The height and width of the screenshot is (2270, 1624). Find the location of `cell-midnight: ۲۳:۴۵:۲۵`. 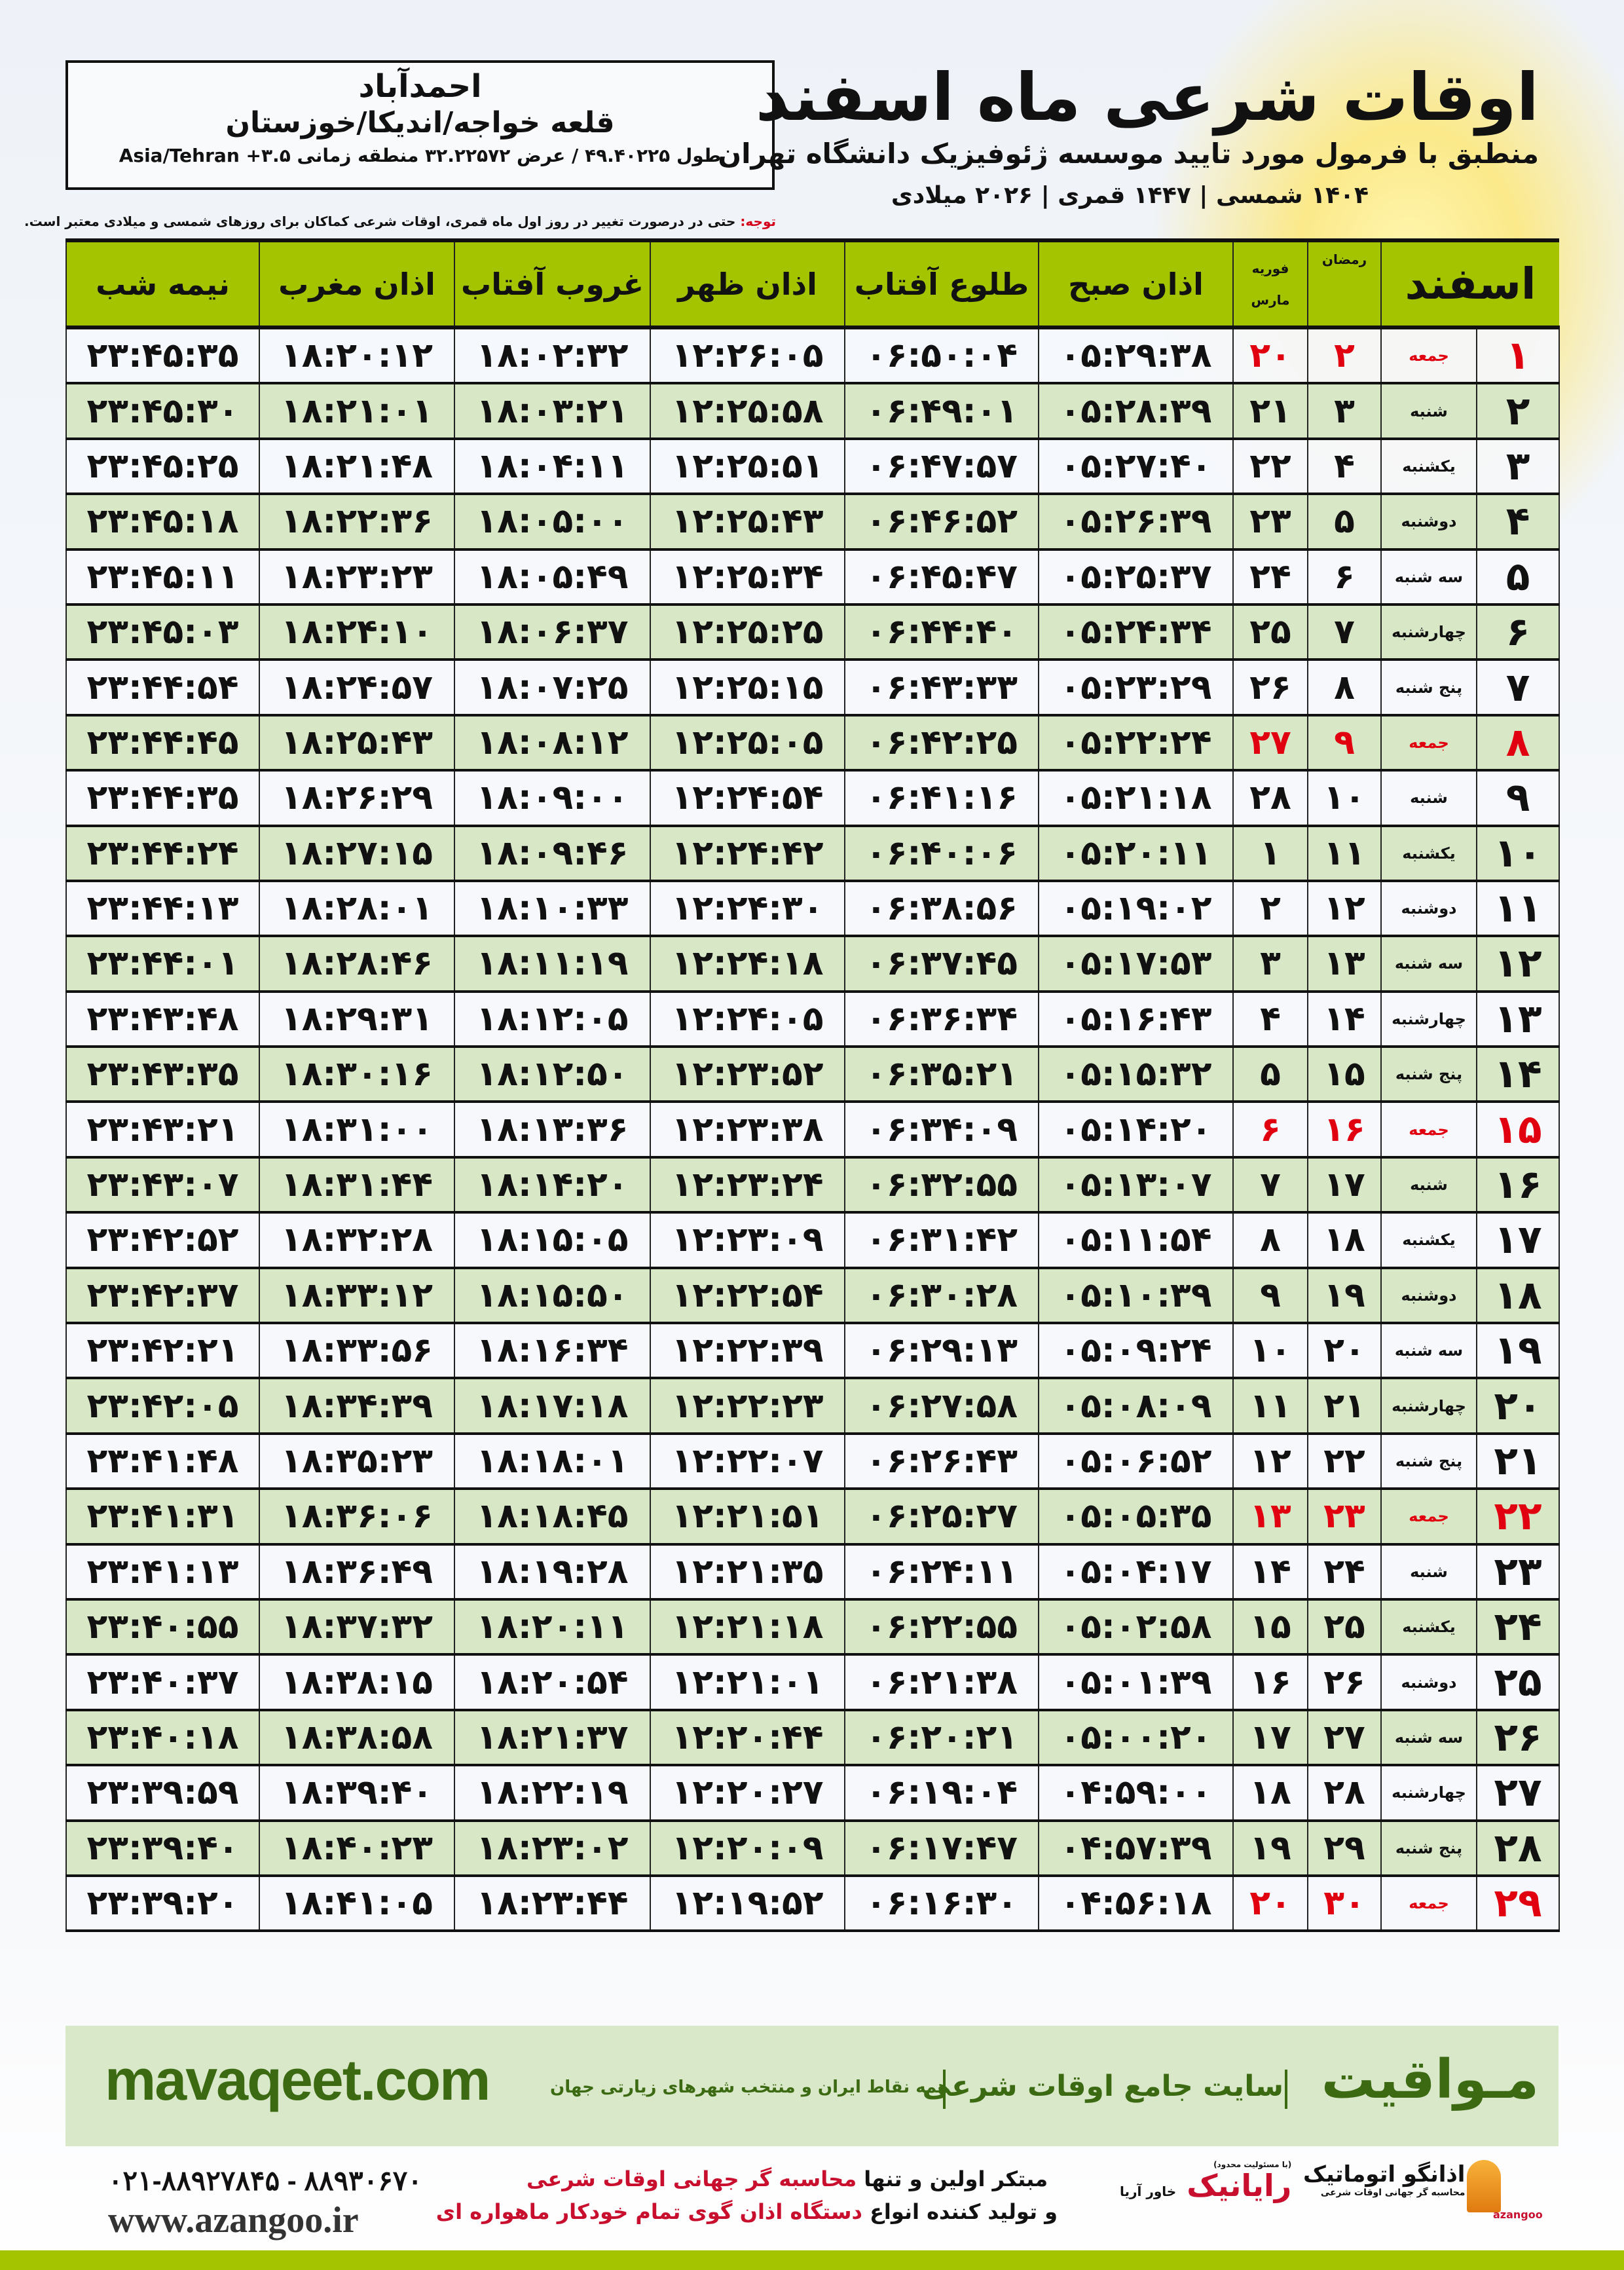

cell-midnight: ۲۳:۴۵:۲۵ is located at coordinates (162, 466).